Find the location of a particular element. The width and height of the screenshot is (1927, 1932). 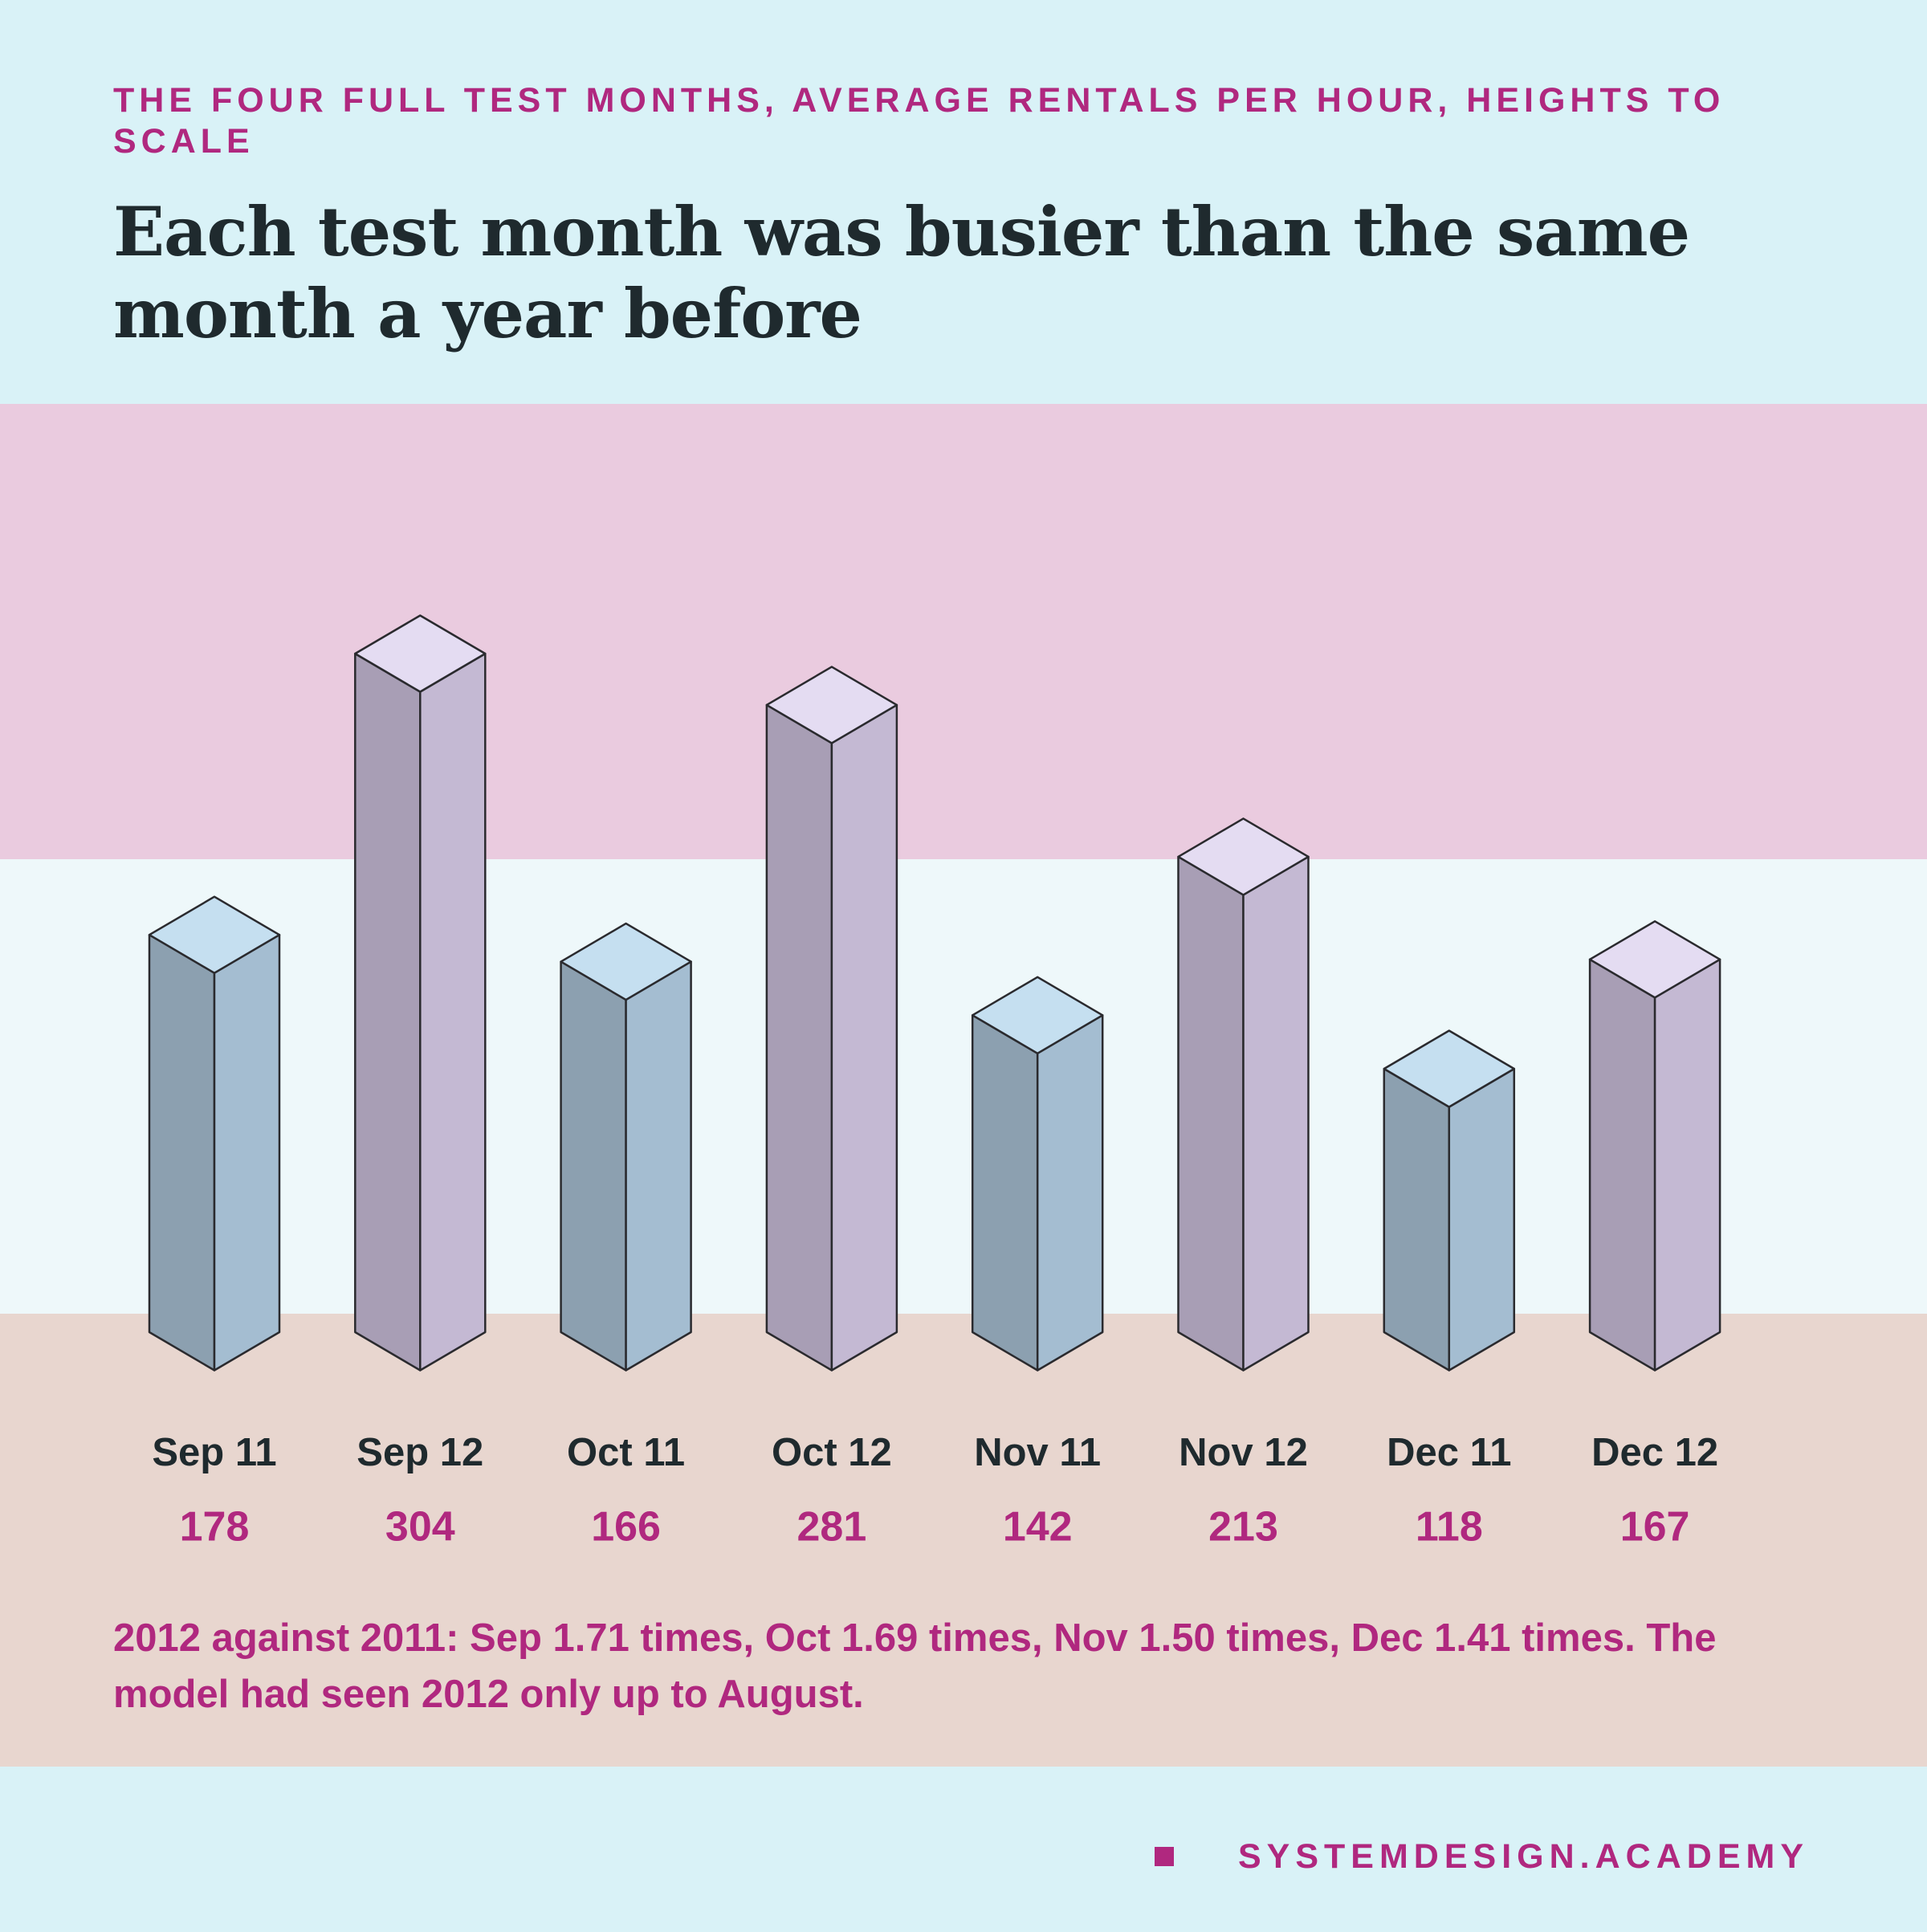

value-label: 167 is located at coordinates (1655, 1527).